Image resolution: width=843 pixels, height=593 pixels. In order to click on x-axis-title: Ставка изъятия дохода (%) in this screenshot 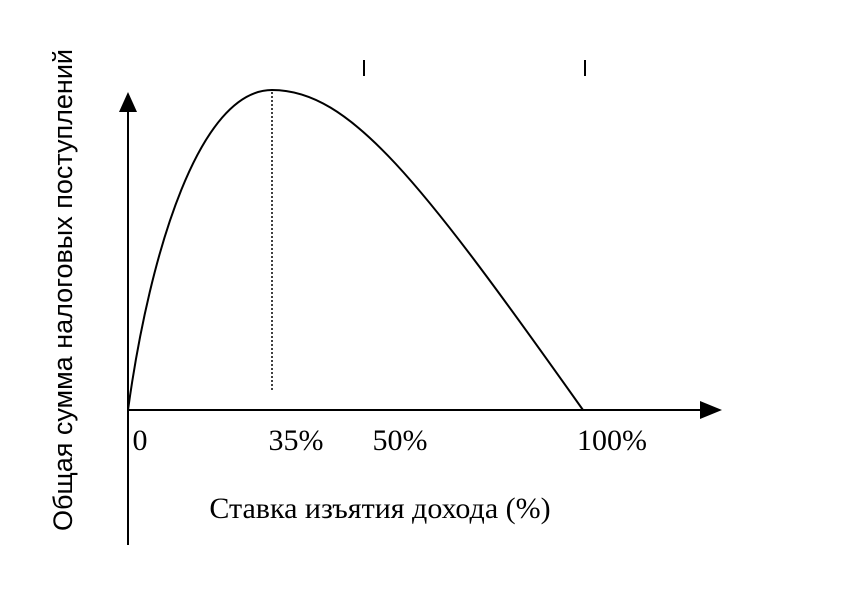, I will do `click(379, 508)`.